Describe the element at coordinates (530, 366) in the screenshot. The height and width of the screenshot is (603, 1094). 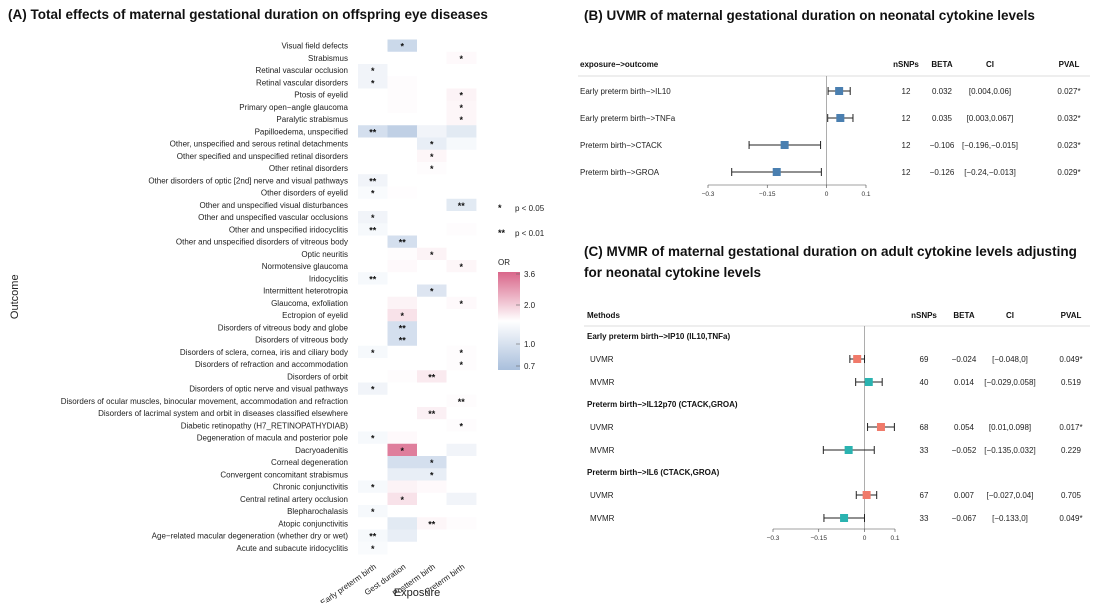
I see `legend-tick-label: 0.7` at that location.